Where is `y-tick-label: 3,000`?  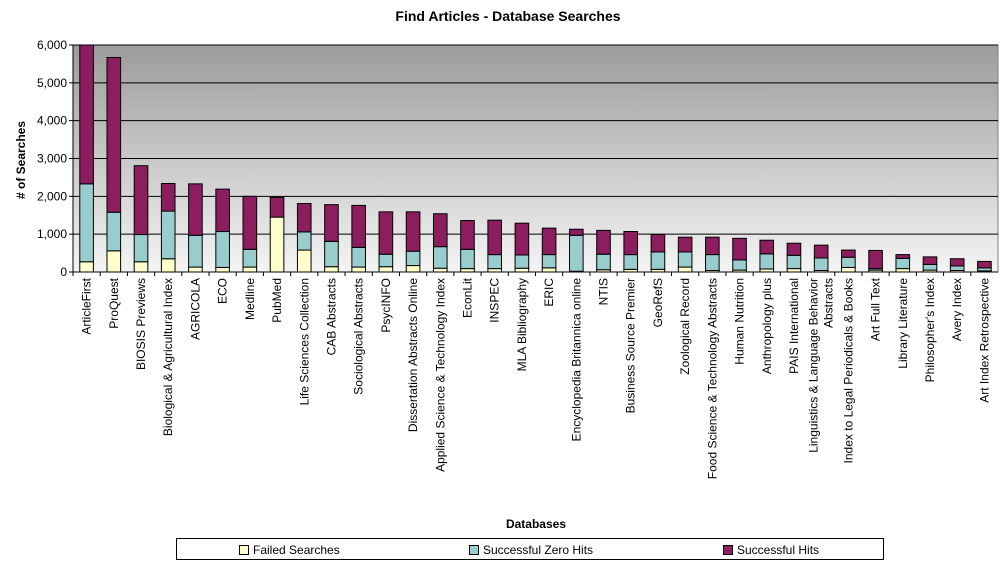 y-tick-label: 3,000 is located at coordinates (52, 159).